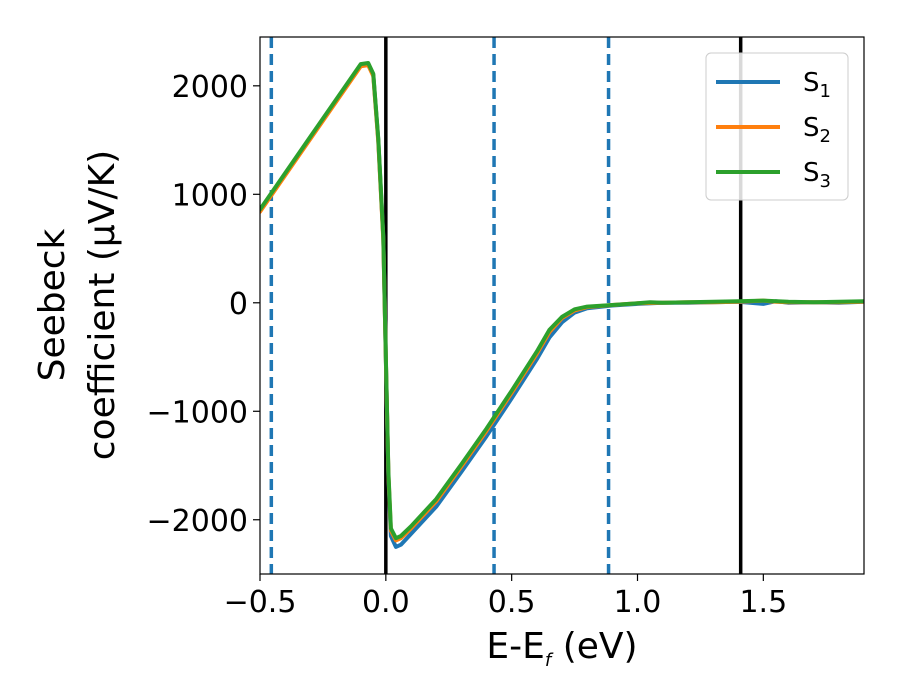 The width and height of the screenshot is (900, 700). Describe the element at coordinates (197, 412) in the screenshot. I see `y-tick-label: −1000` at that location.